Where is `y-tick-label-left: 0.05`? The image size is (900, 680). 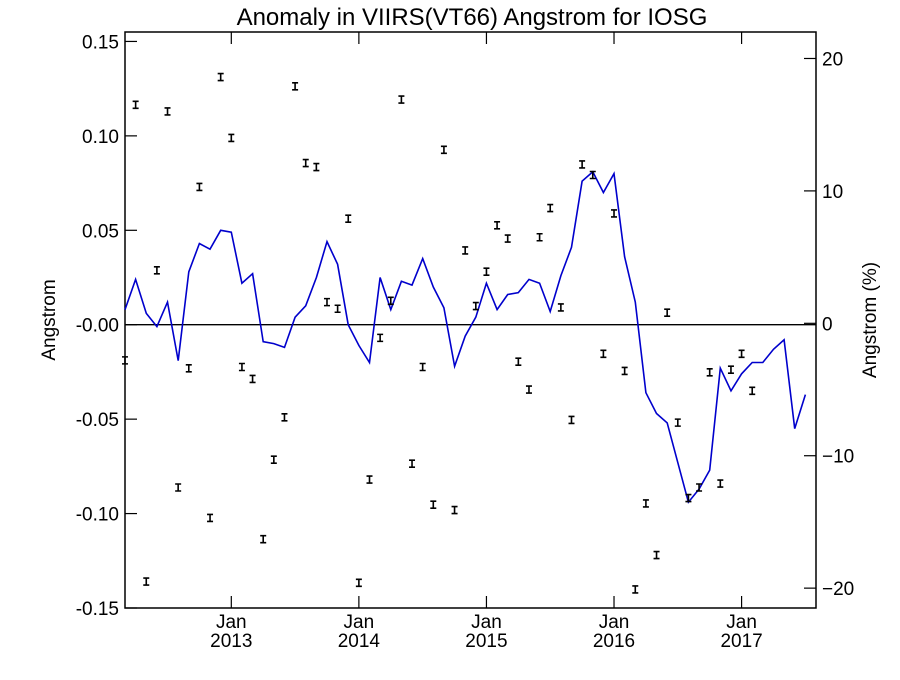 y-tick-label-left: 0.05 is located at coordinates (100, 231).